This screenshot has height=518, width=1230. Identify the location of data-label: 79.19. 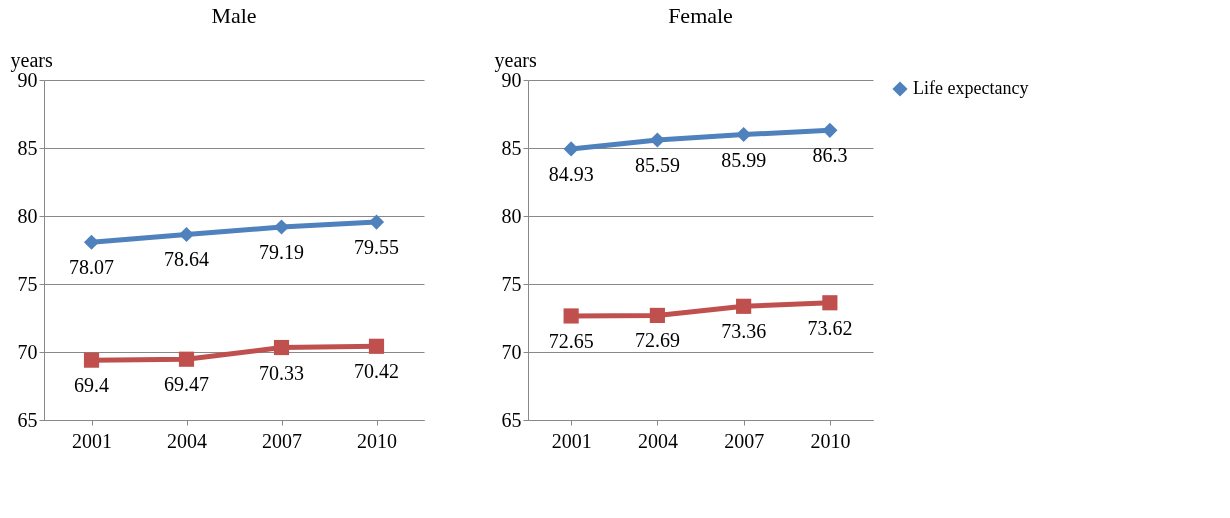
(281, 252).